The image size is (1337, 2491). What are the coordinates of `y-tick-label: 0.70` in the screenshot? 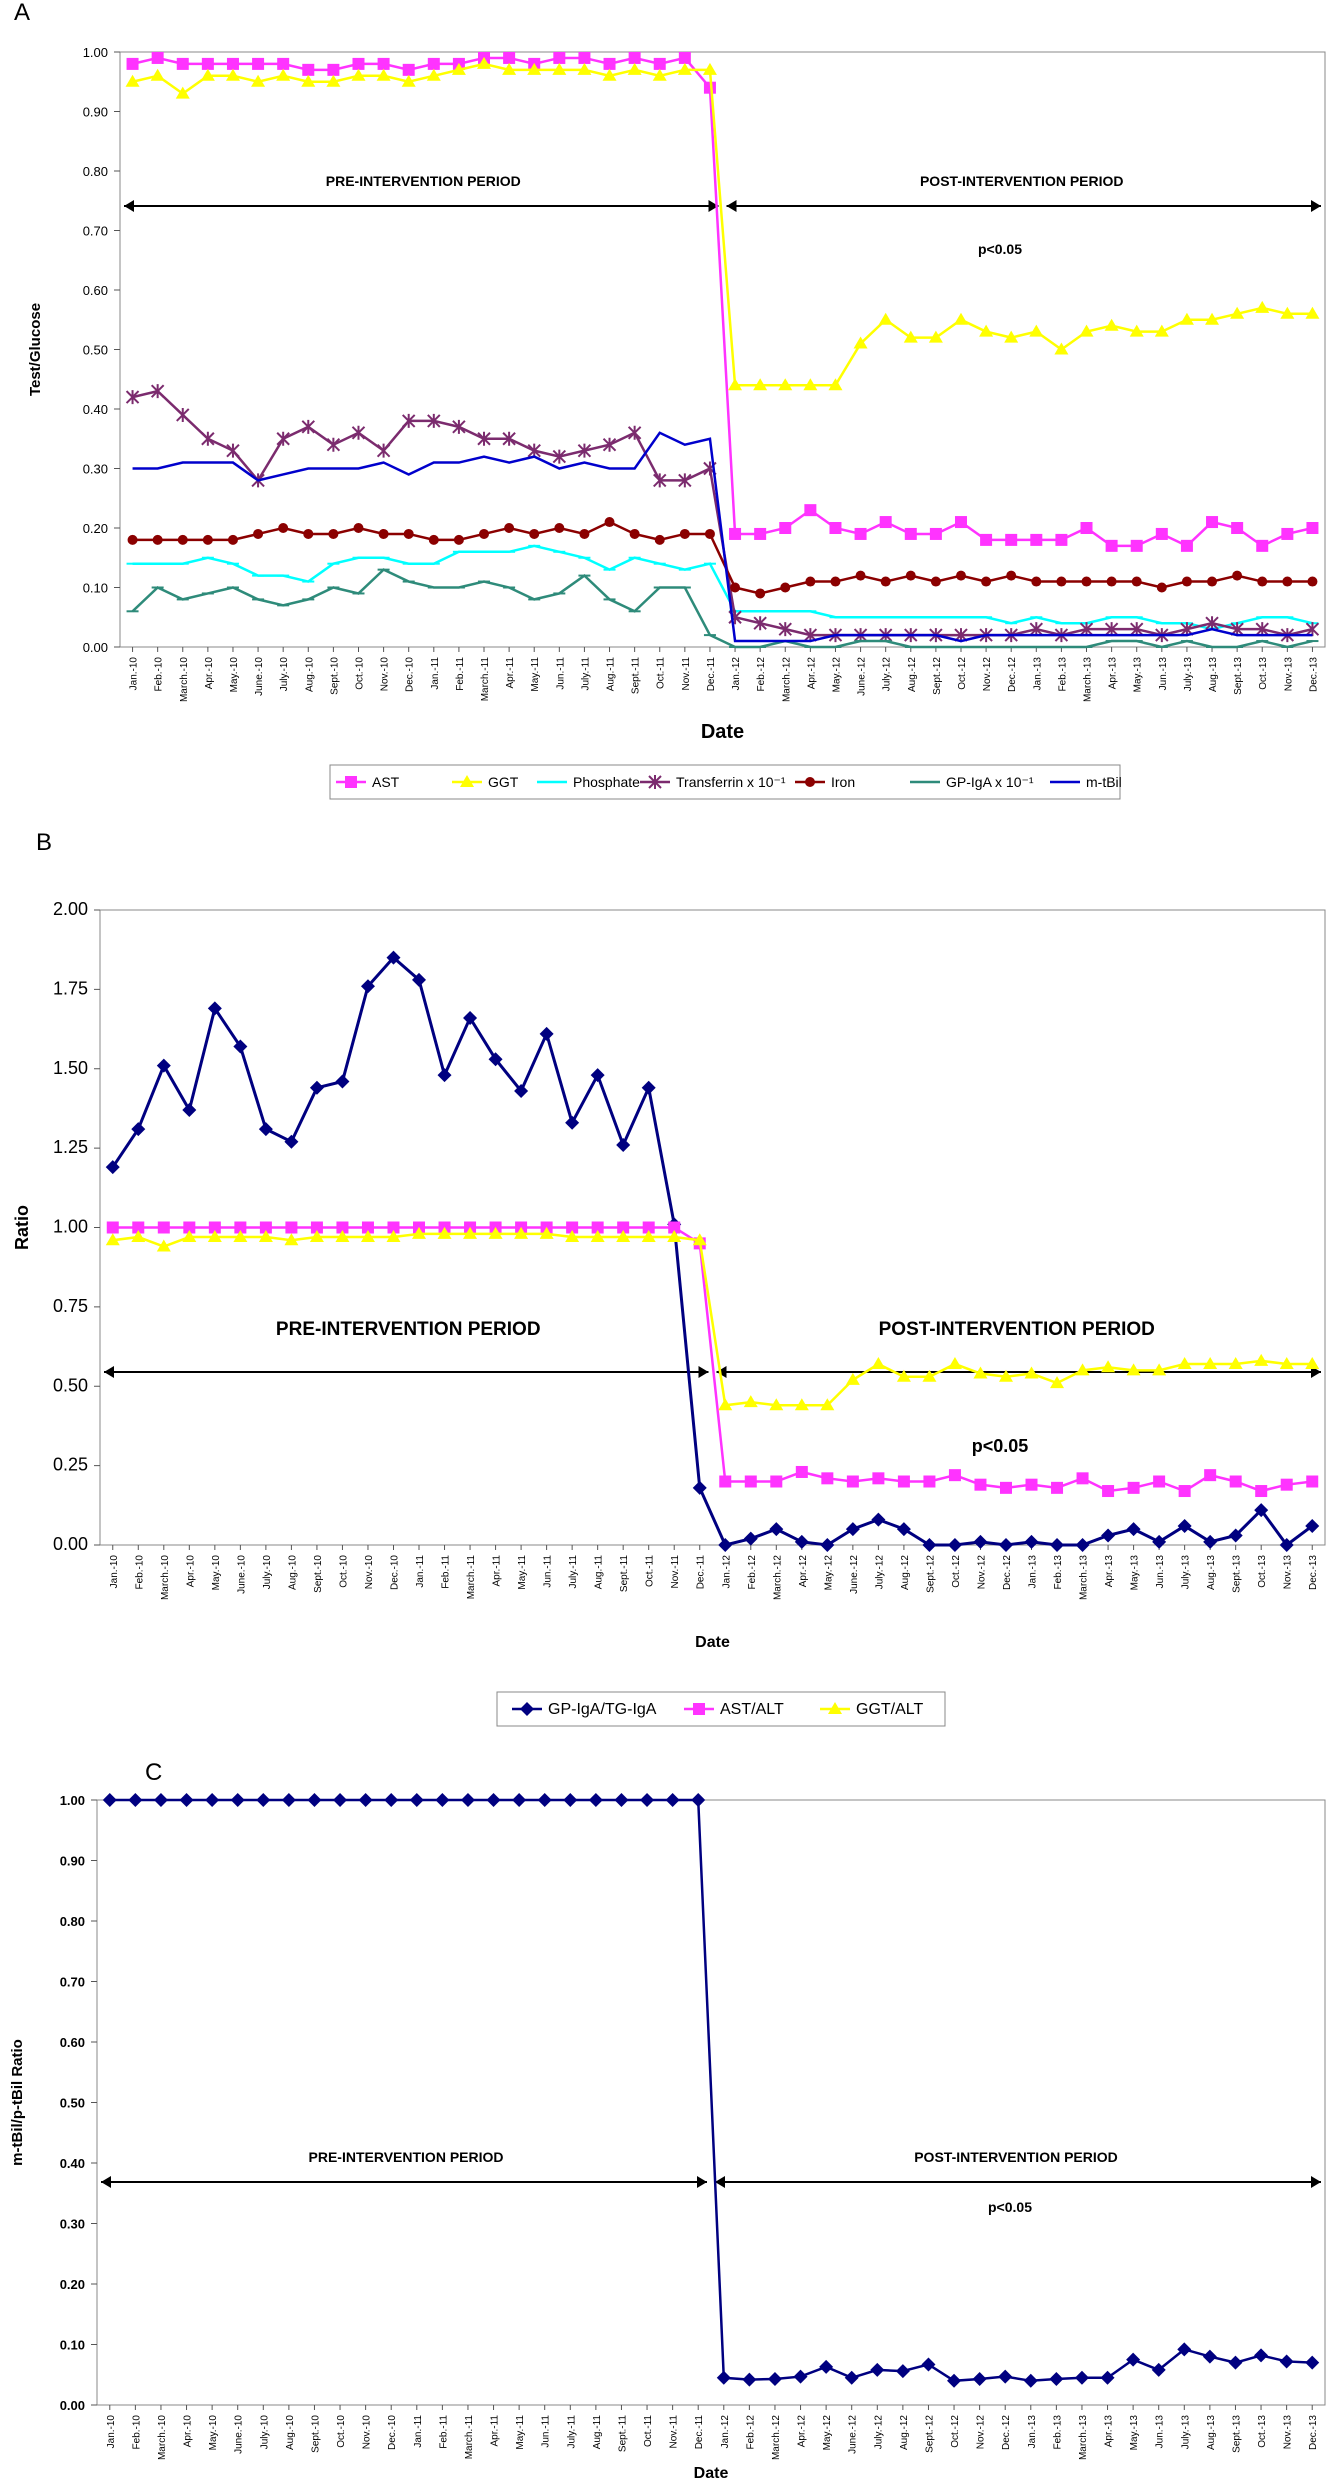 It's located at (72, 1982).